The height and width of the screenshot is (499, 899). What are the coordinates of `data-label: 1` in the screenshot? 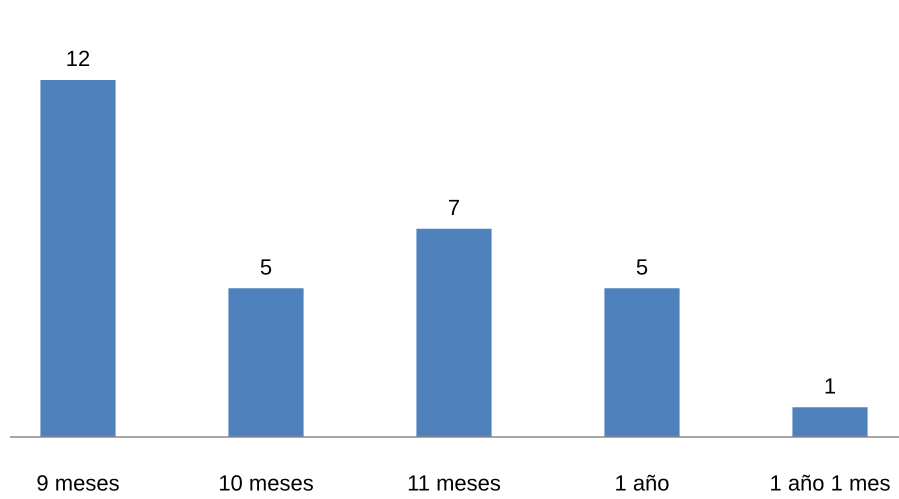 It's located at (830, 385).